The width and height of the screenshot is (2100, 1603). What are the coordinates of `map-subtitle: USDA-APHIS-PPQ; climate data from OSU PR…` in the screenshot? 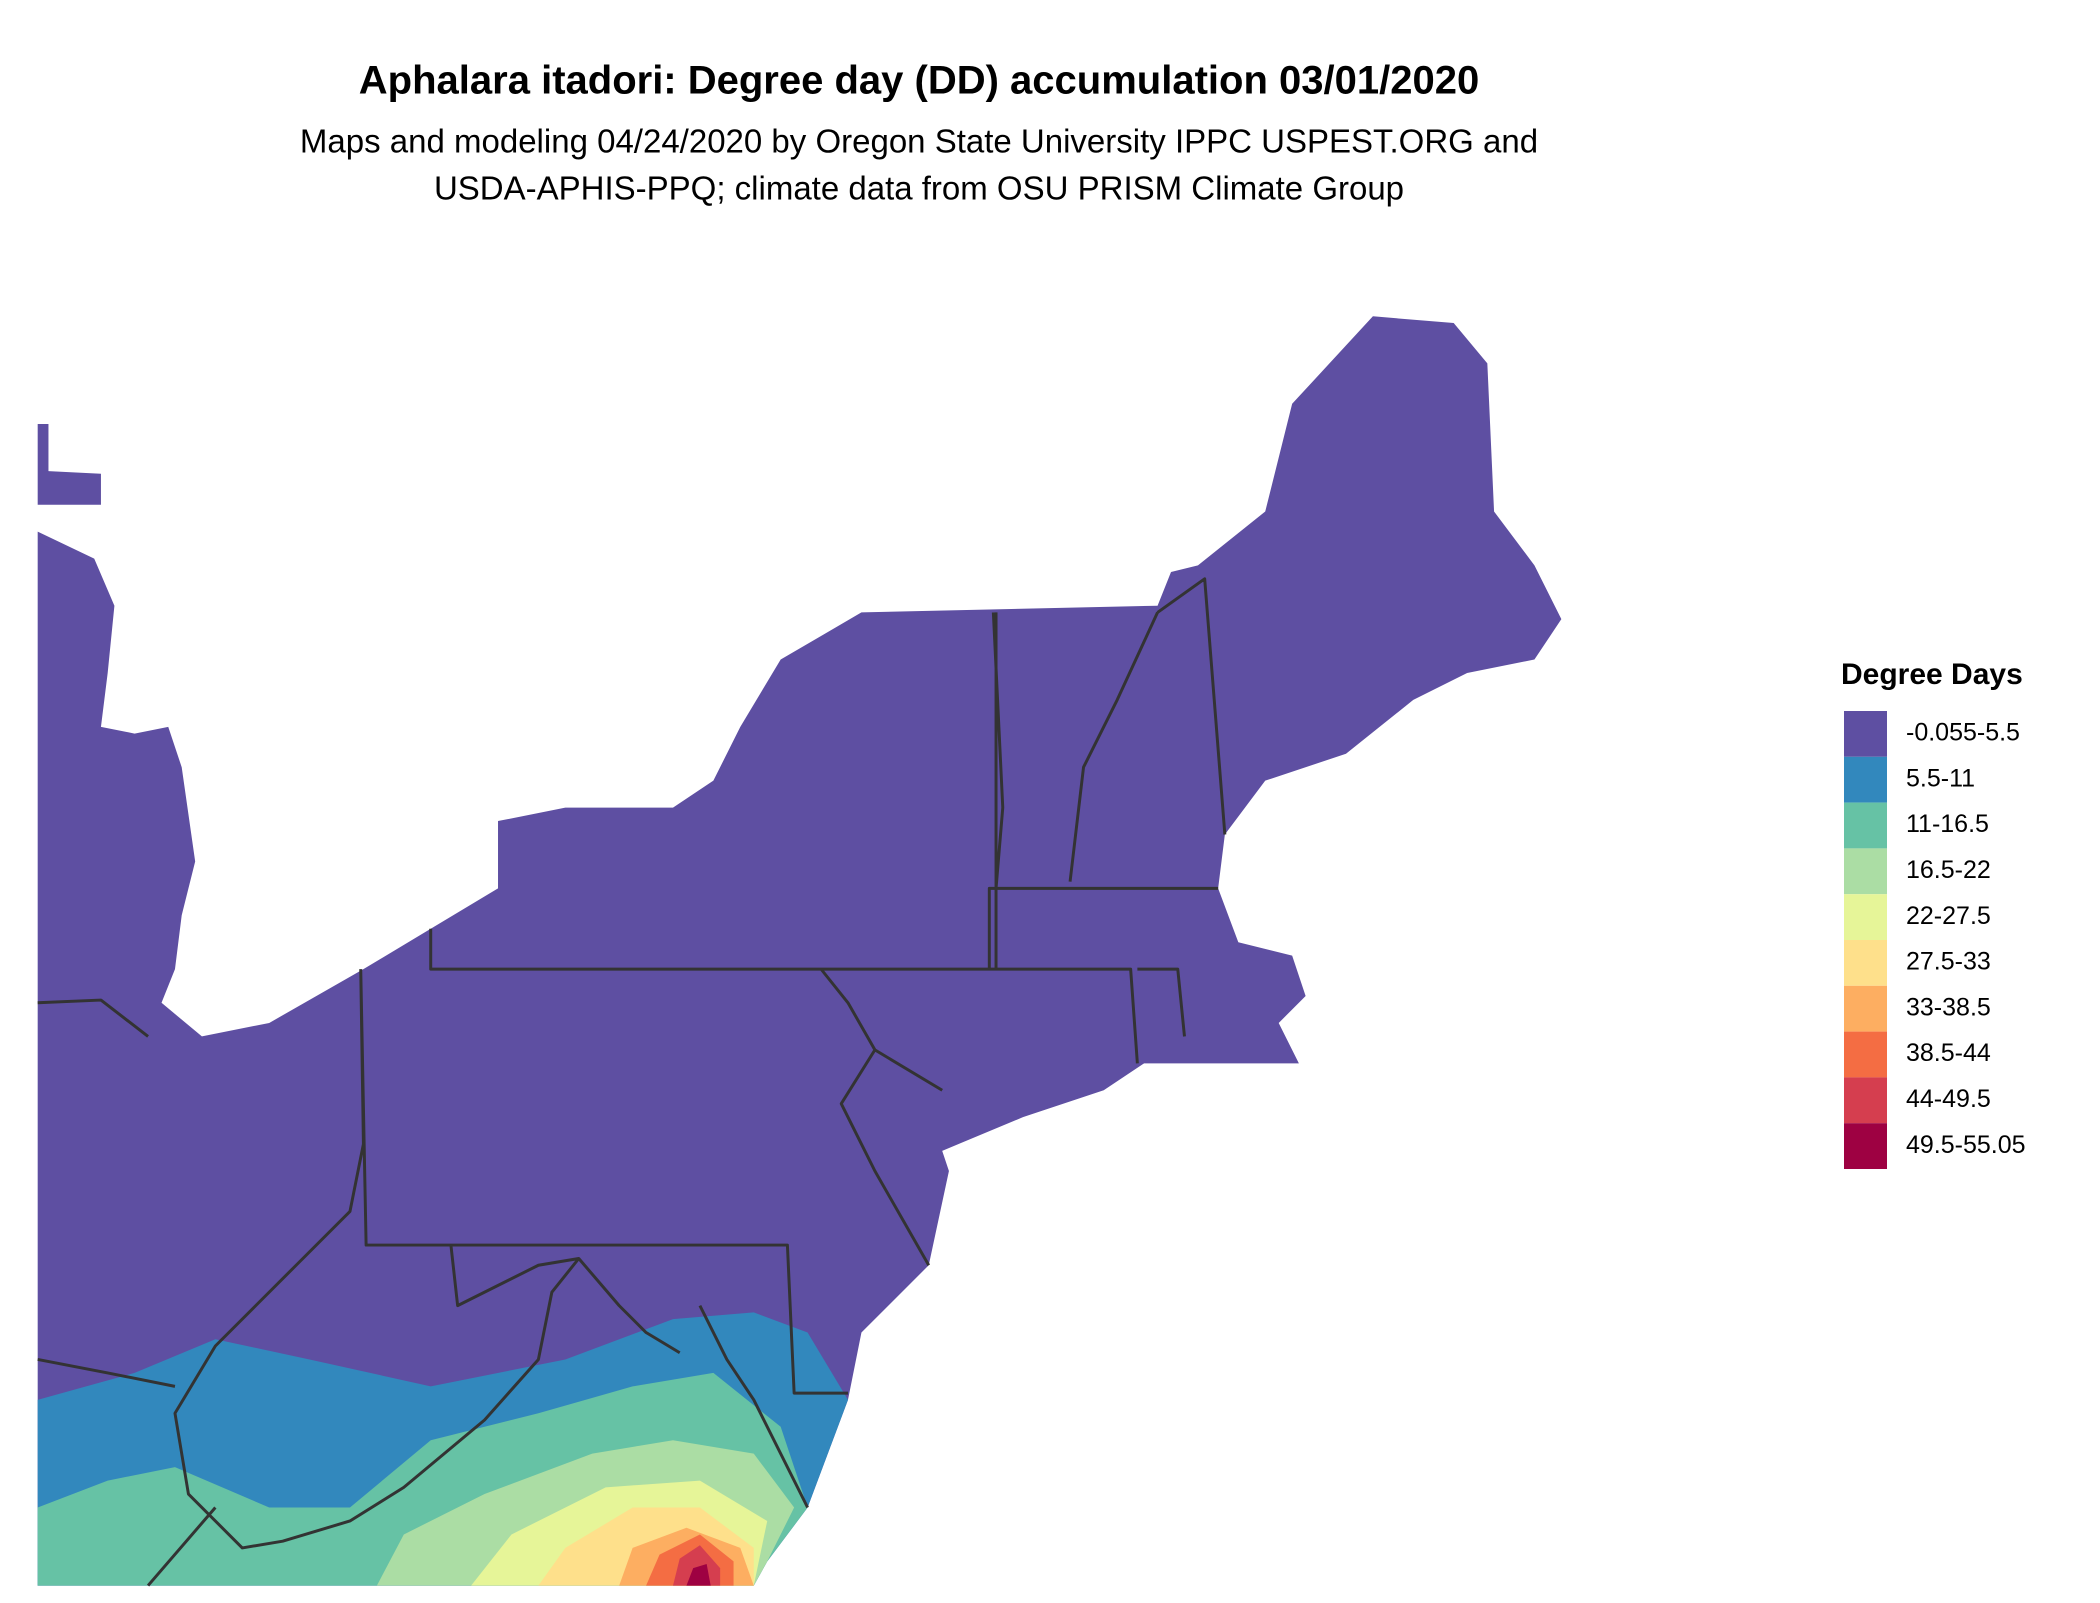 It's located at (919, 188).